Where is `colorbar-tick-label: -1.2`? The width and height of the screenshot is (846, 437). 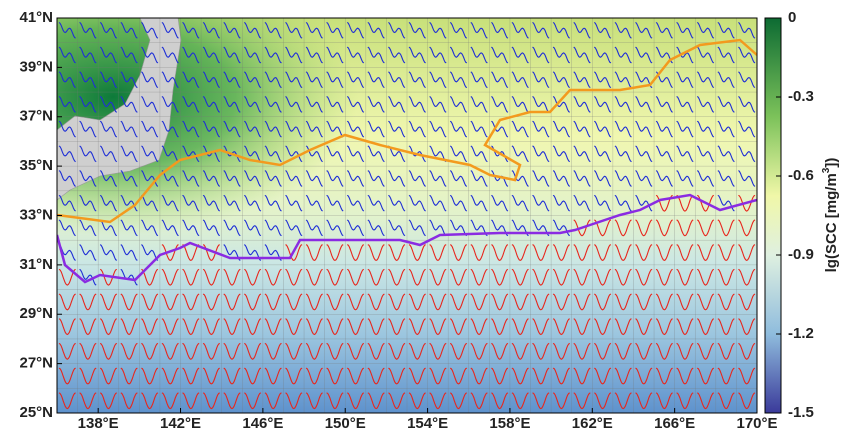
colorbar-tick-label: -1.2 is located at coordinates (801, 333).